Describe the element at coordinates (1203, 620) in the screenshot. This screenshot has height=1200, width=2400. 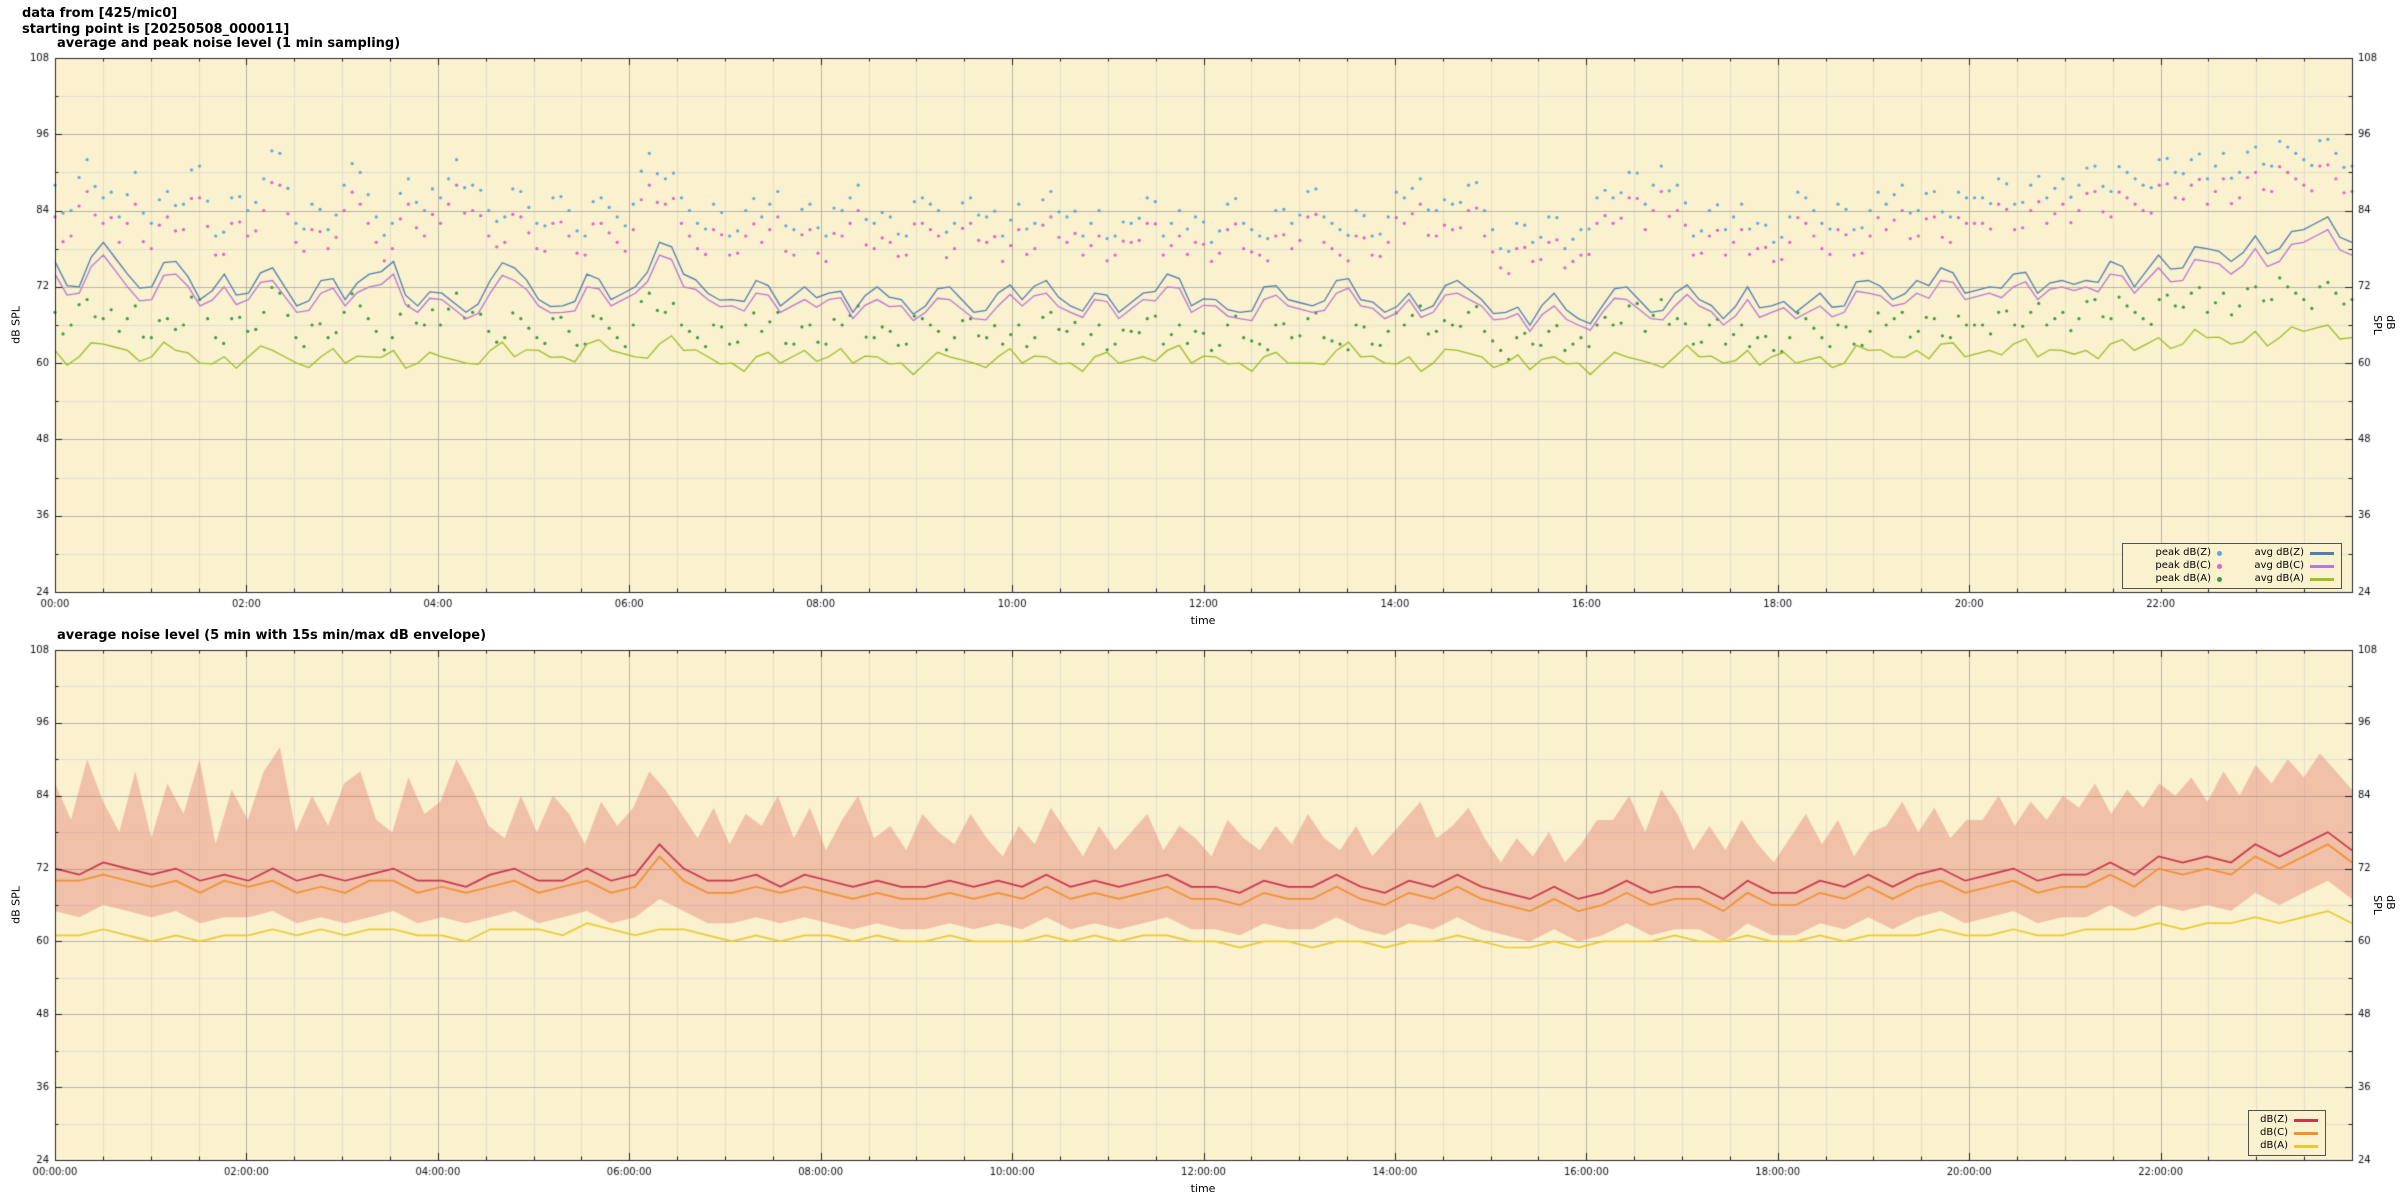
I see `chart1-x-axis-label: time` at that location.